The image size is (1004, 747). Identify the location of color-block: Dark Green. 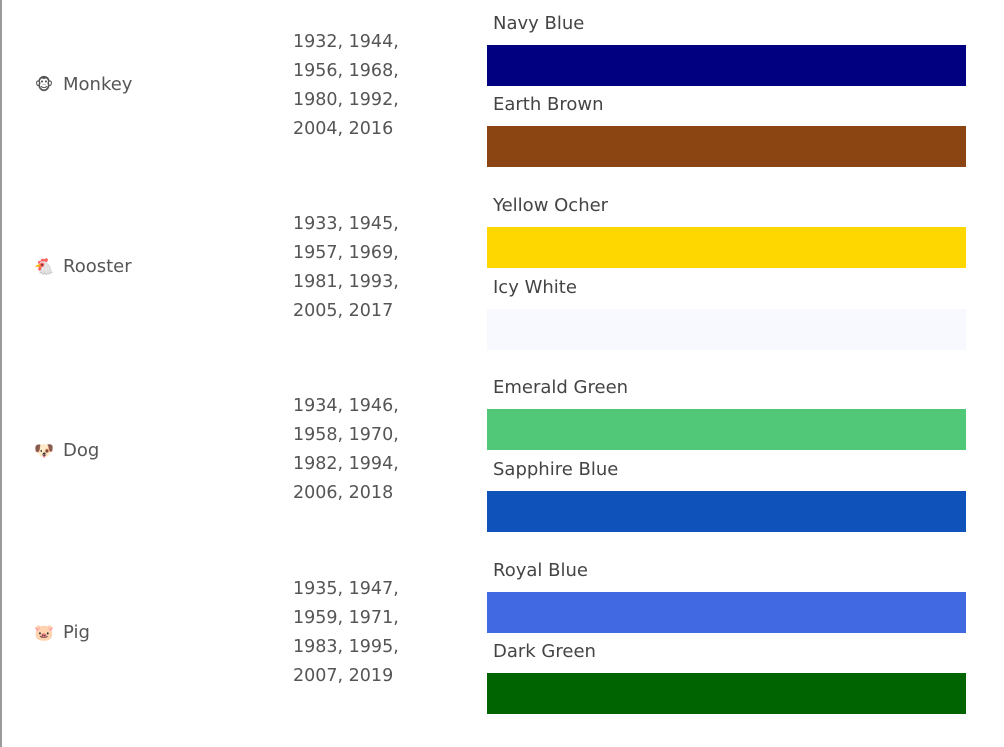
(727, 676).